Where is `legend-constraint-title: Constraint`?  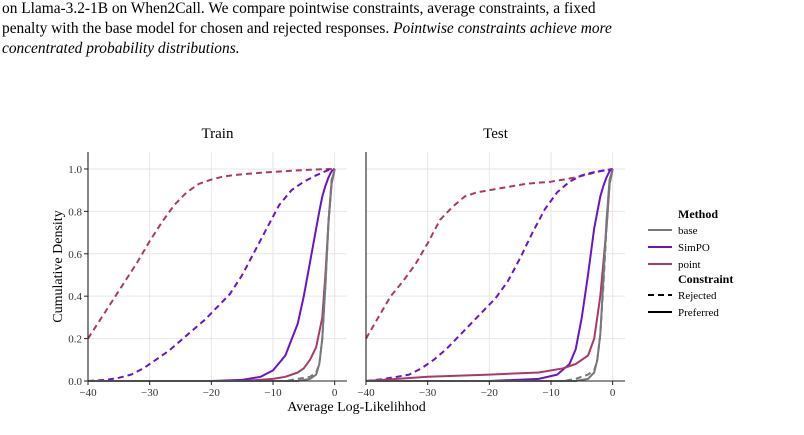
legend-constraint-title: Constraint is located at coordinates (705, 279).